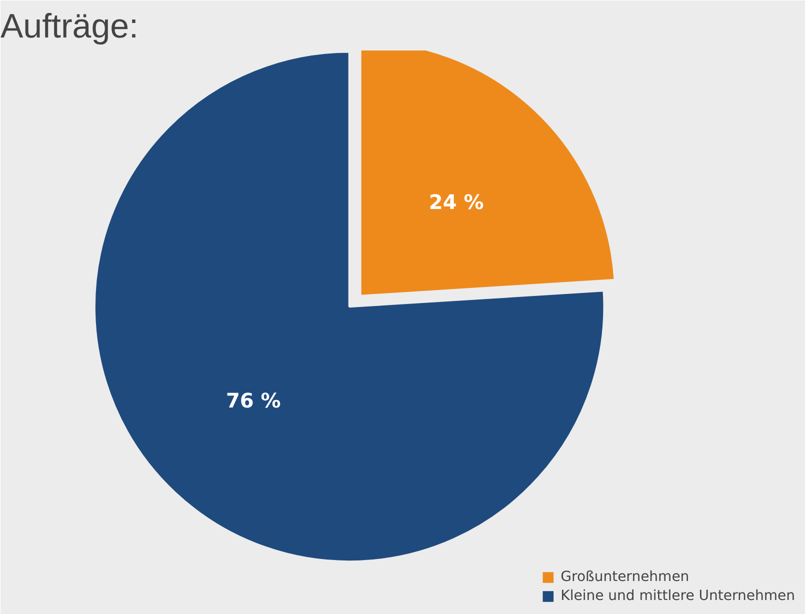 This screenshot has width=805, height=614. I want to click on chart-title: Aufträge:, so click(69, 27).